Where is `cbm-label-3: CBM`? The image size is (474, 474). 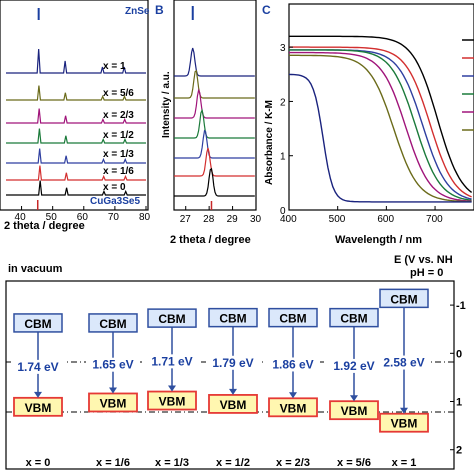 cbm-label-3: CBM is located at coordinates (232, 319).